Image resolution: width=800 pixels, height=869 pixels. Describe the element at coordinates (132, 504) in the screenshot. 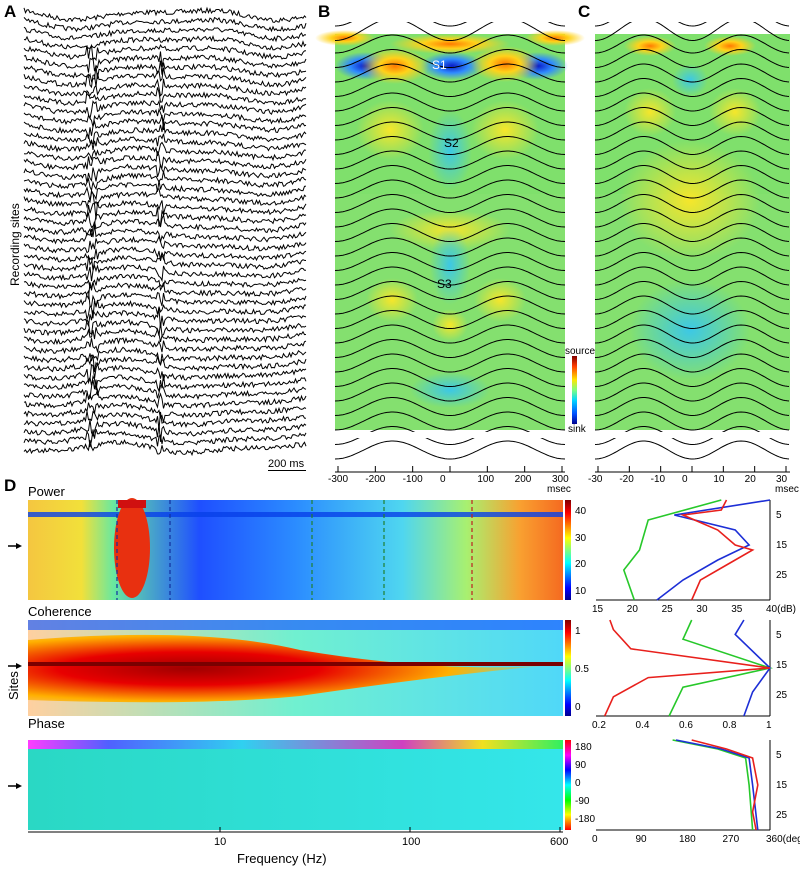

I see `power-alpha-top` at that location.